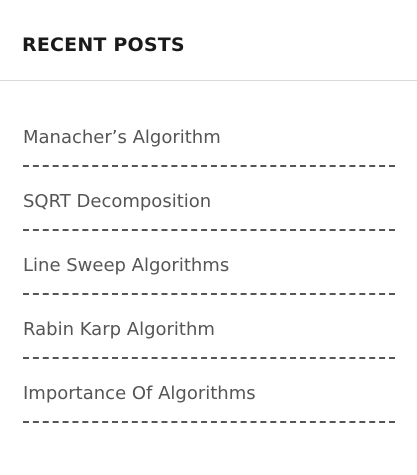 The image size is (417, 475). What do you see at coordinates (209, 221) in the screenshot?
I see `list-item: SQRT Decomposition` at bounding box center [209, 221].